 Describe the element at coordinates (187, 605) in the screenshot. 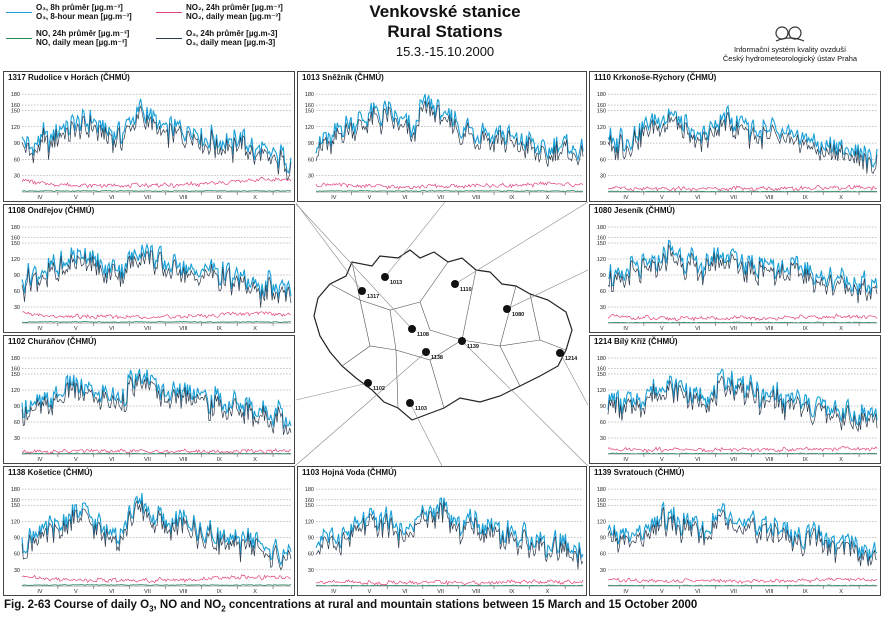

I see `caption-part: , NO and NO` at that location.